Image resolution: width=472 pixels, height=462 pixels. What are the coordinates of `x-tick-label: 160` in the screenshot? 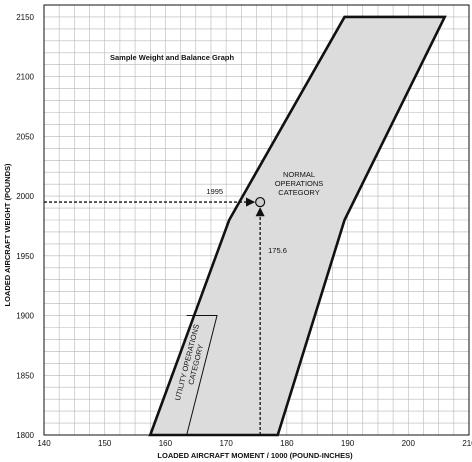 It's located at (166, 443).